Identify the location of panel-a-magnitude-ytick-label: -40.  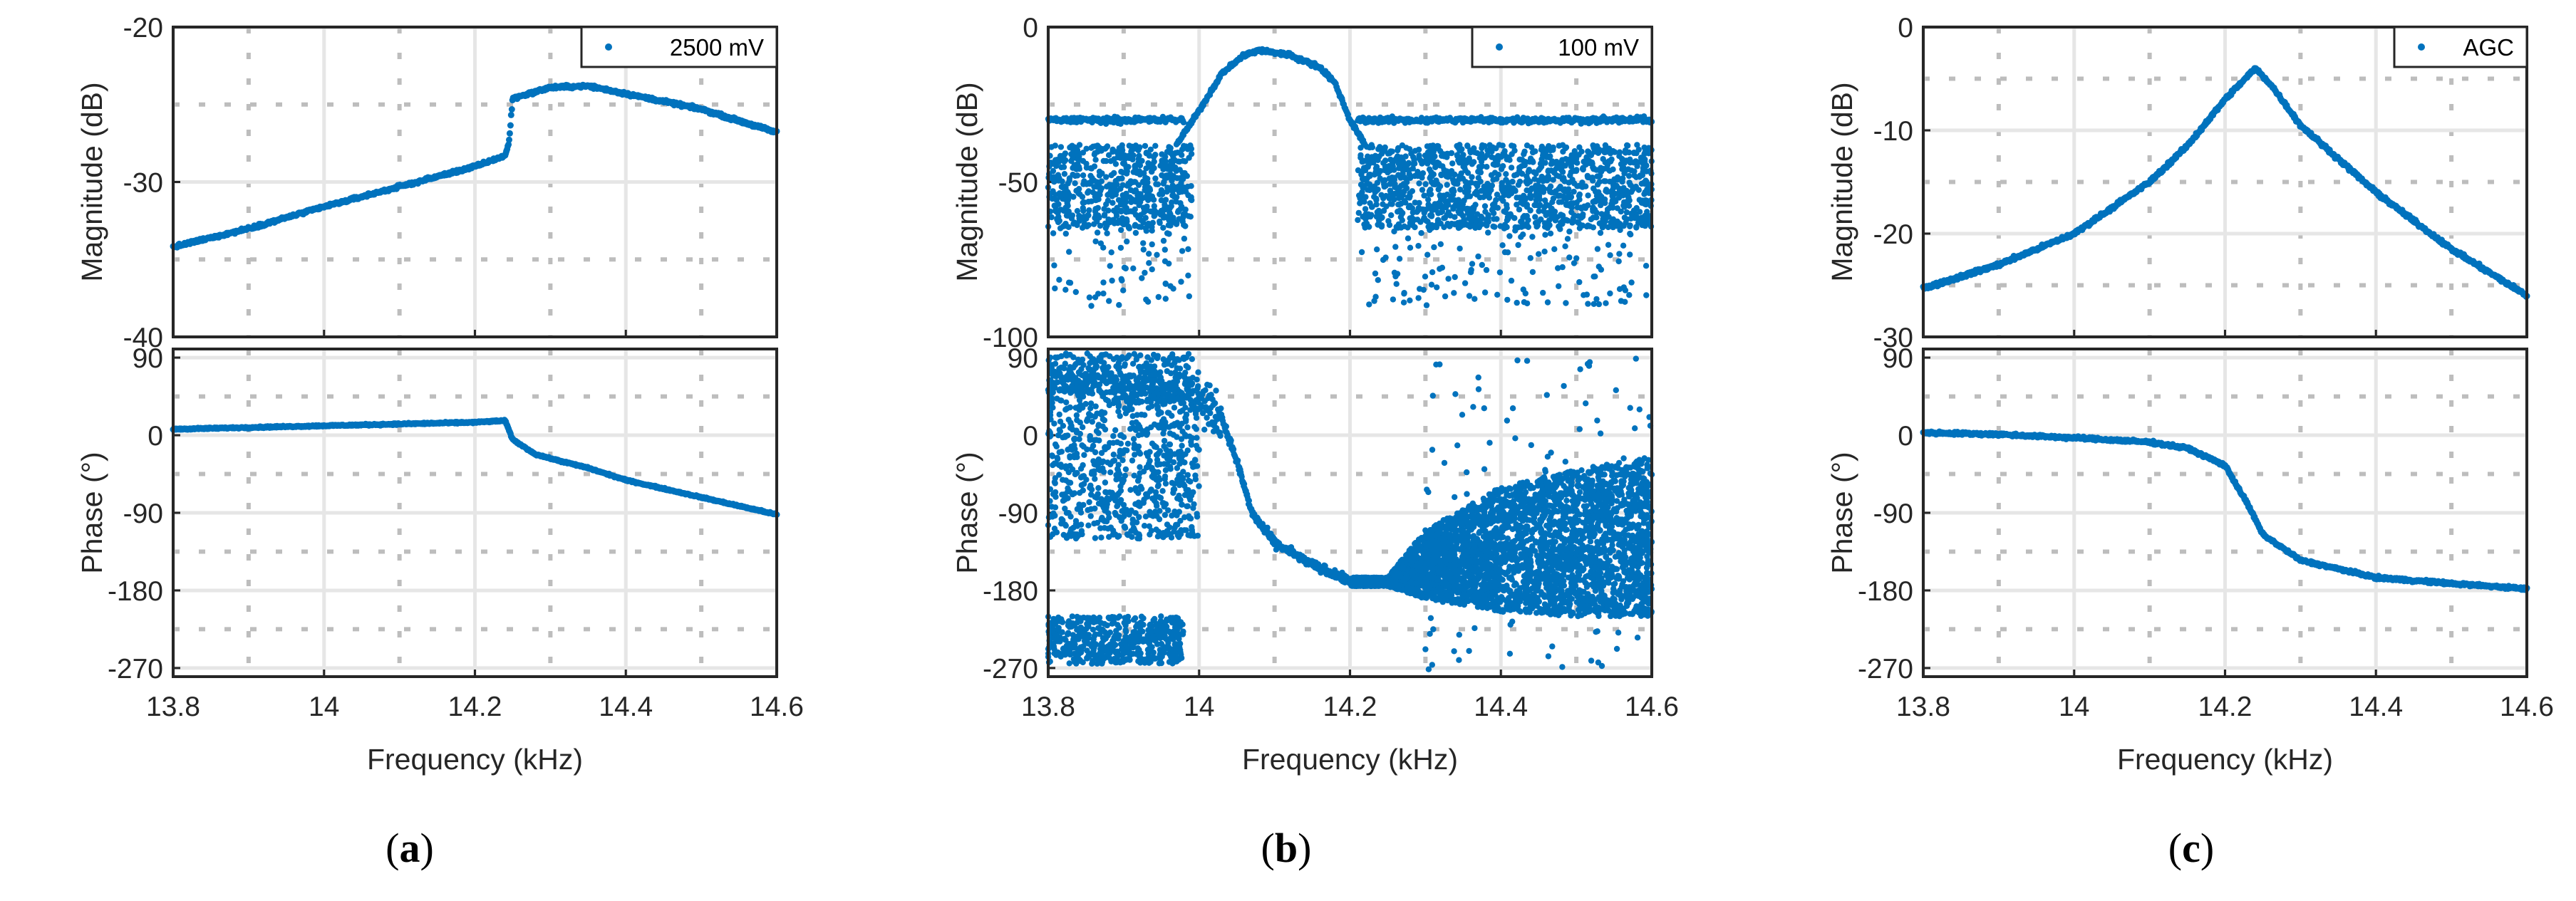
(143, 338).